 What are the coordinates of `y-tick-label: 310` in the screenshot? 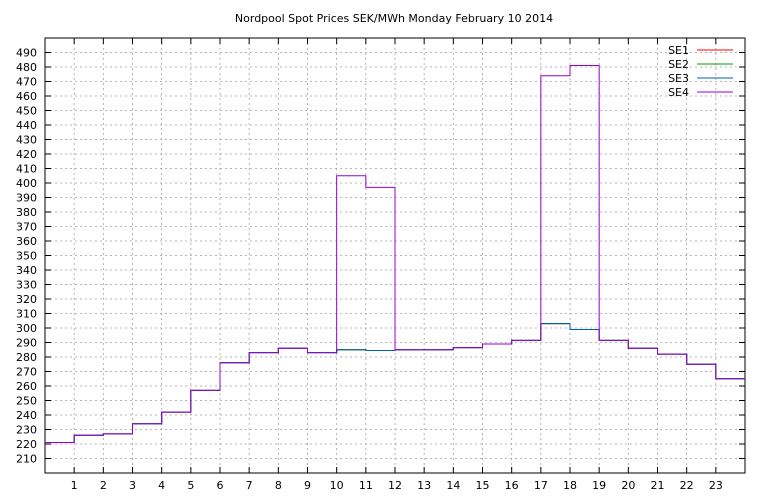 It's located at (26, 314).